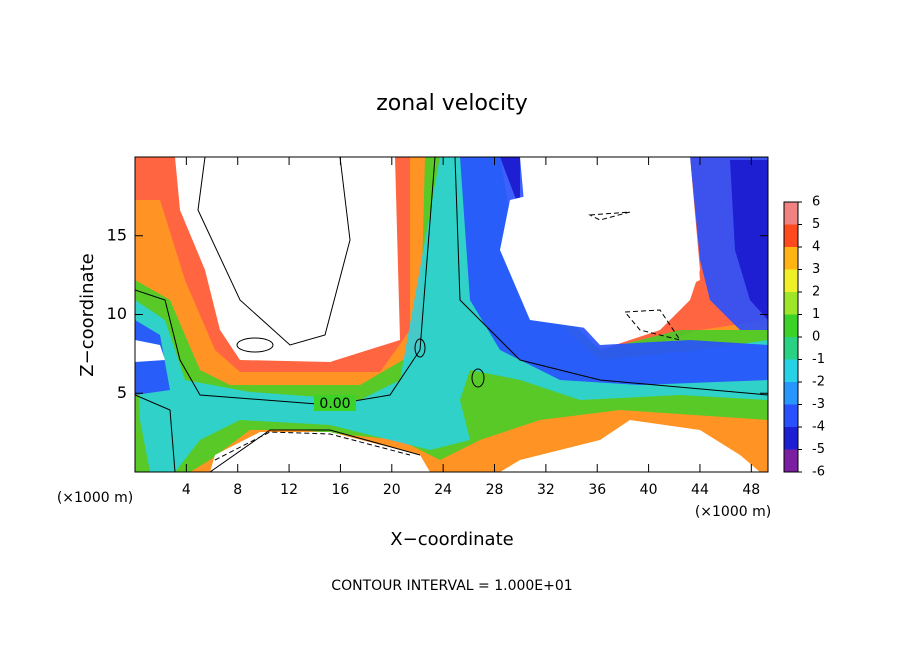 This screenshot has height=654, width=904. I want to click on colorbar-label: 2, so click(816, 292).